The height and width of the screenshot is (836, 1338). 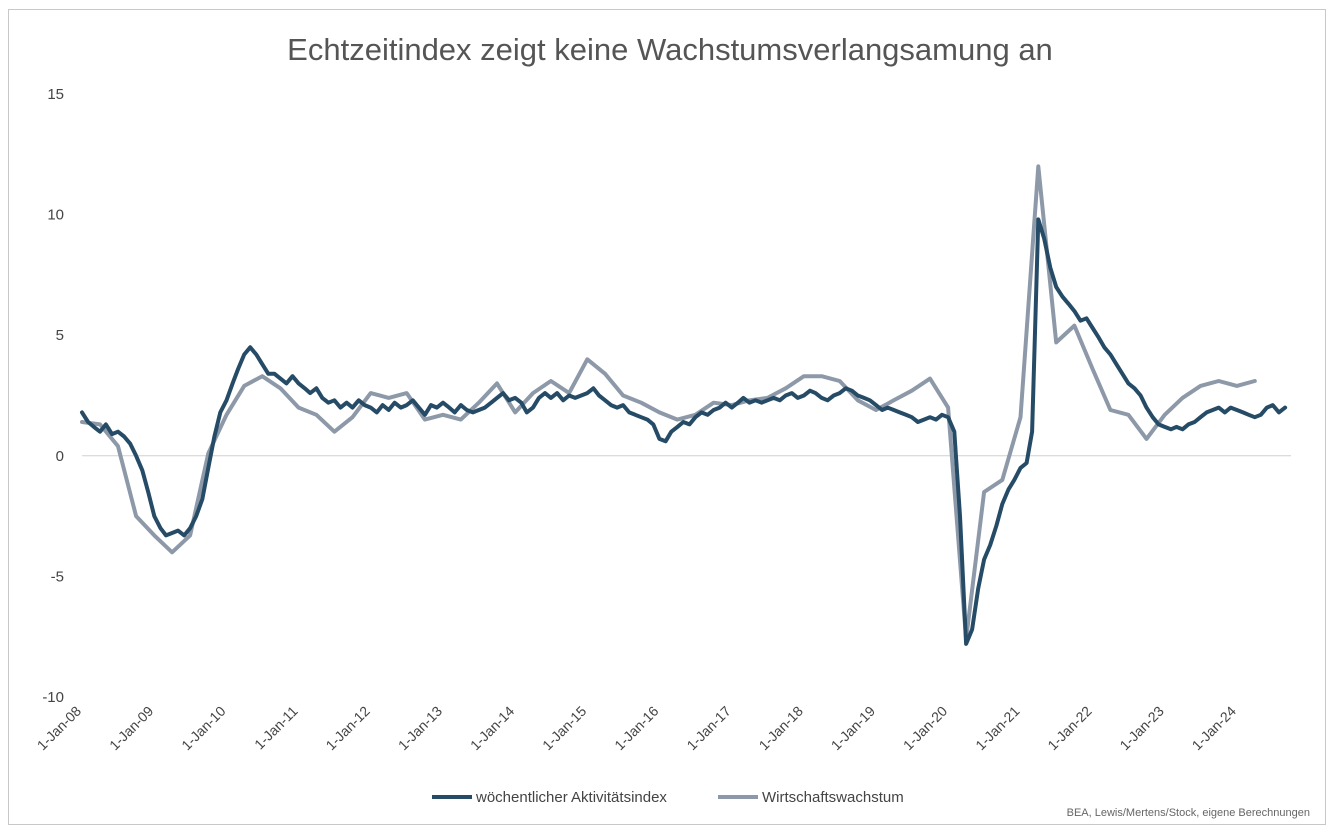 What do you see at coordinates (131, 728) in the screenshot?
I see `x-tick-label: 1-Jan-09` at bounding box center [131, 728].